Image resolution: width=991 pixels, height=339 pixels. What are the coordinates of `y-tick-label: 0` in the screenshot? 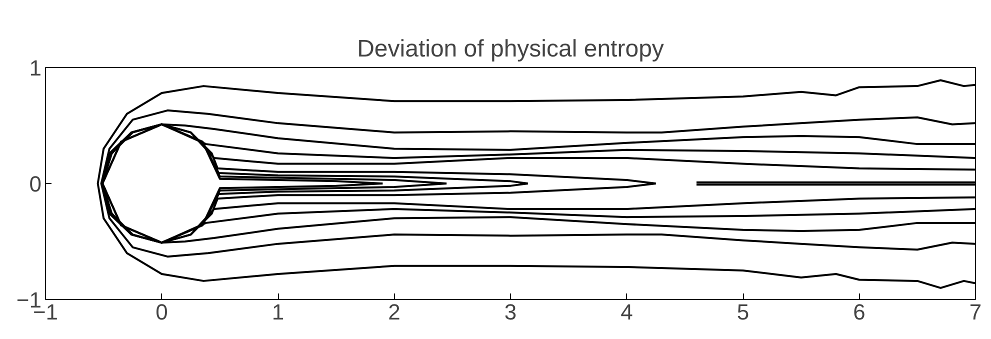 It's located at (35, 184).